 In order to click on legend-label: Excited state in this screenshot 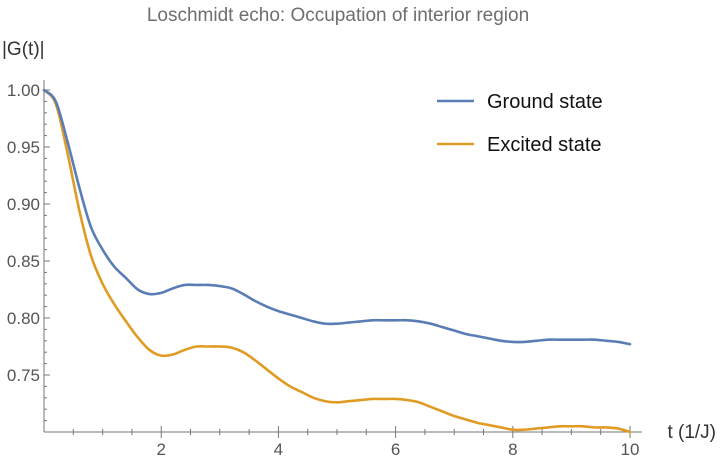, I will do `click(544, 145)`.